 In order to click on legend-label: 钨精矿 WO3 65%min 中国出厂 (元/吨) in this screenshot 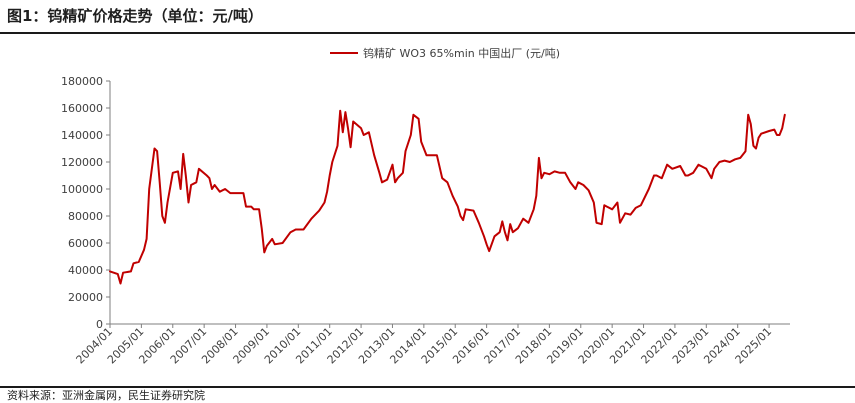, I will do `click(461, 53)`.